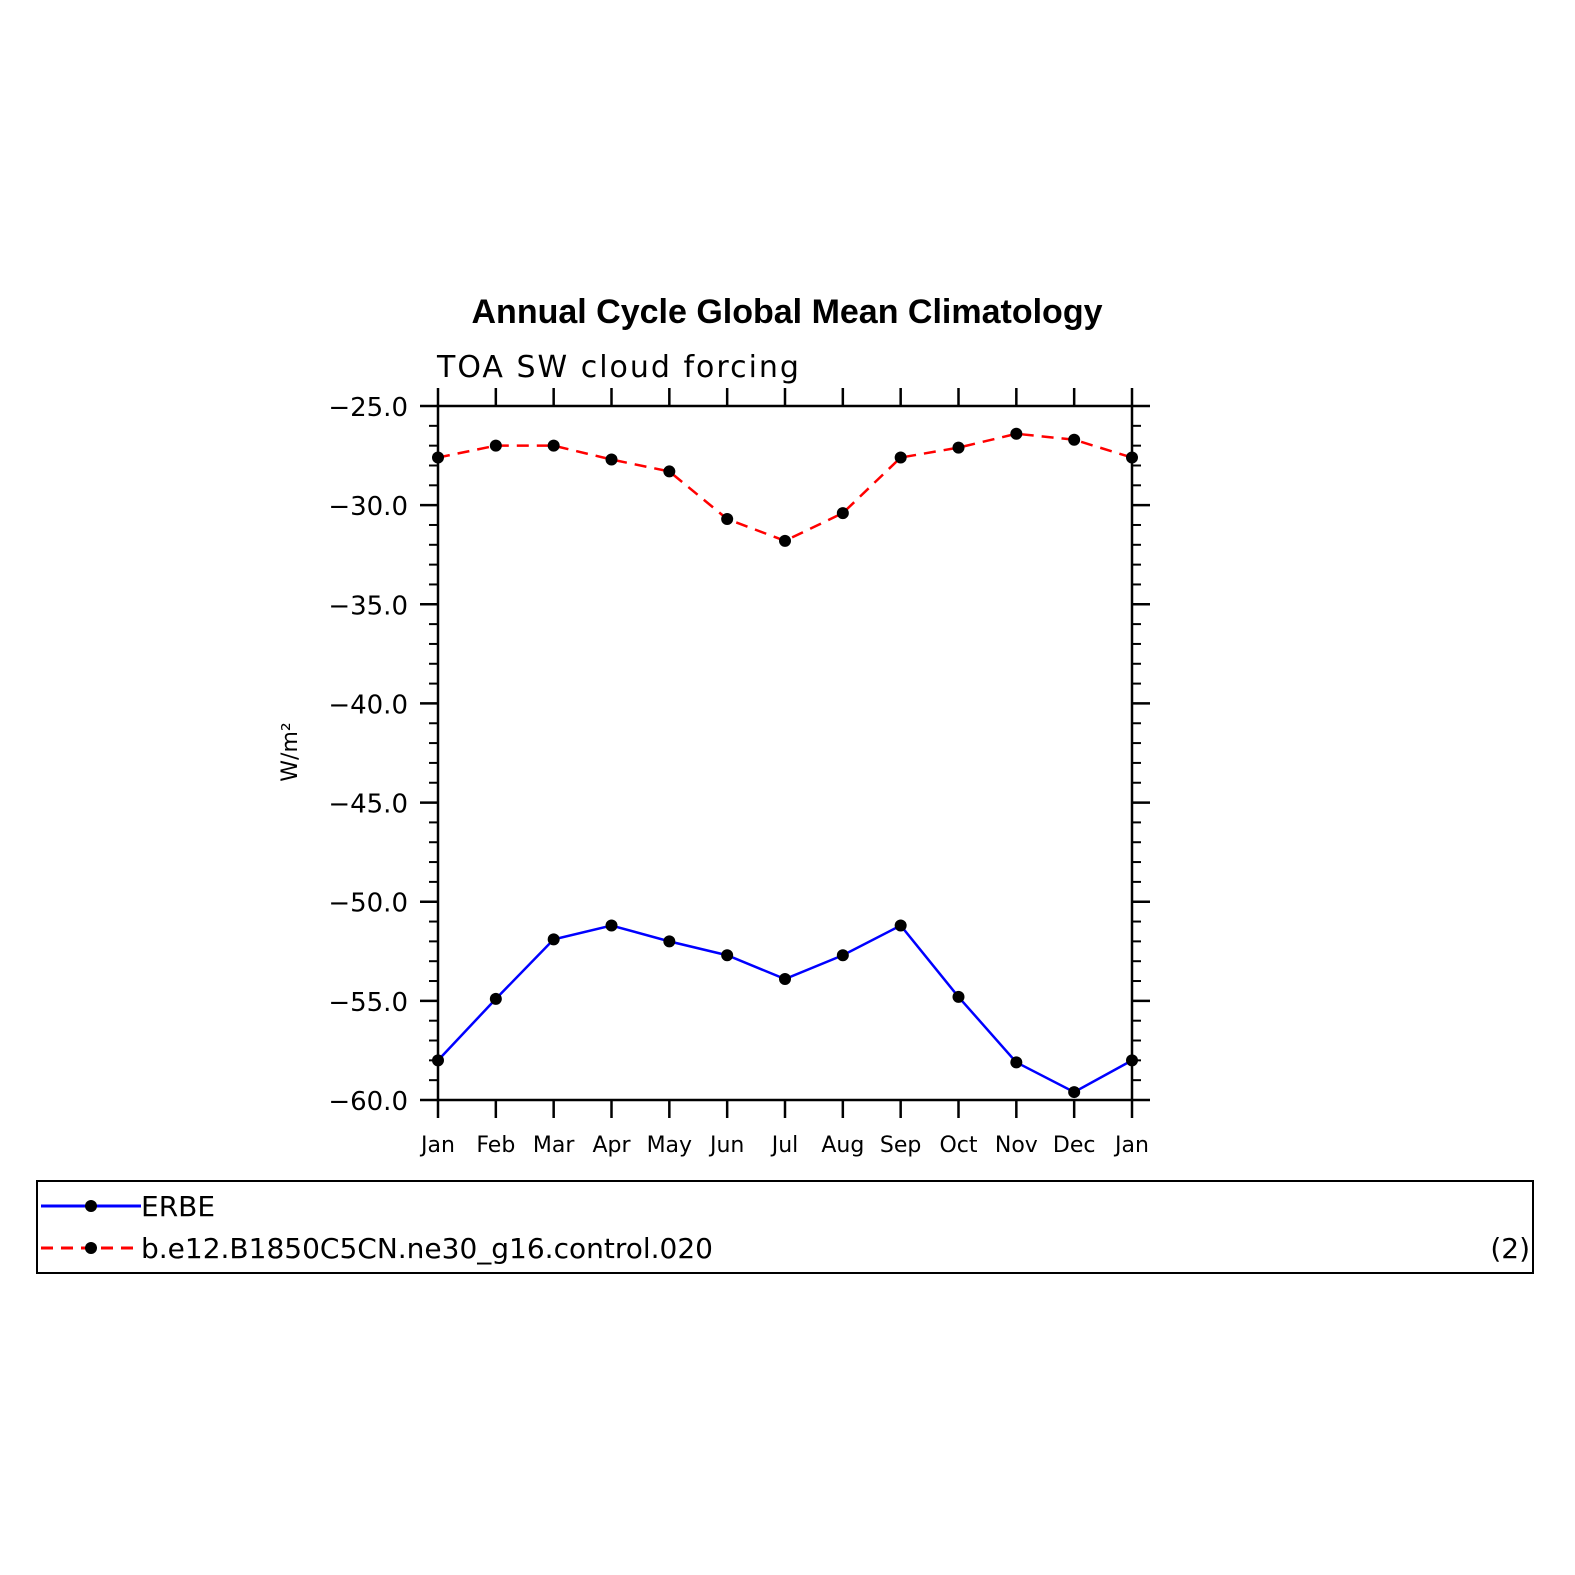  Describe the element at coordinates (1074, 1145) in the screenshot. I see `x-tick-label: Dec` at that location.